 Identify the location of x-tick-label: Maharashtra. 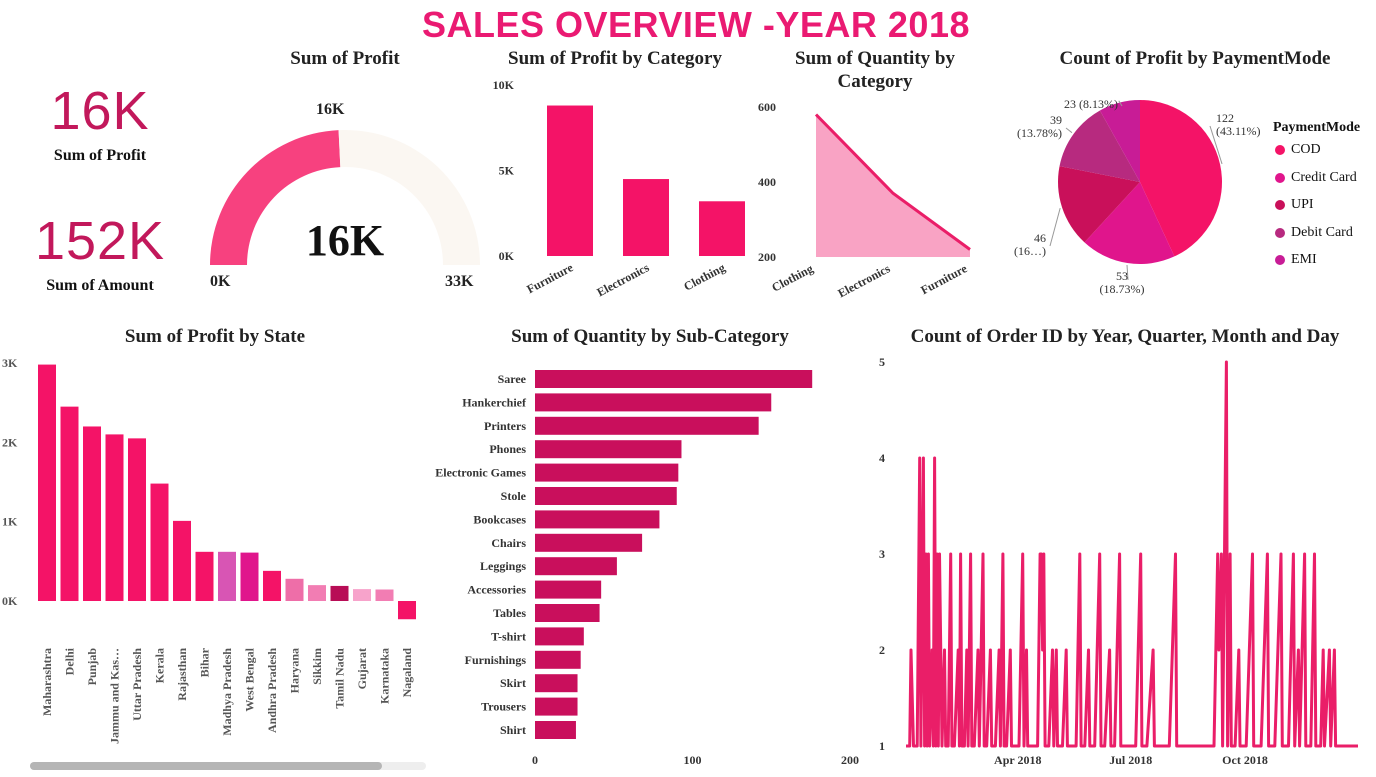
(47, 682).